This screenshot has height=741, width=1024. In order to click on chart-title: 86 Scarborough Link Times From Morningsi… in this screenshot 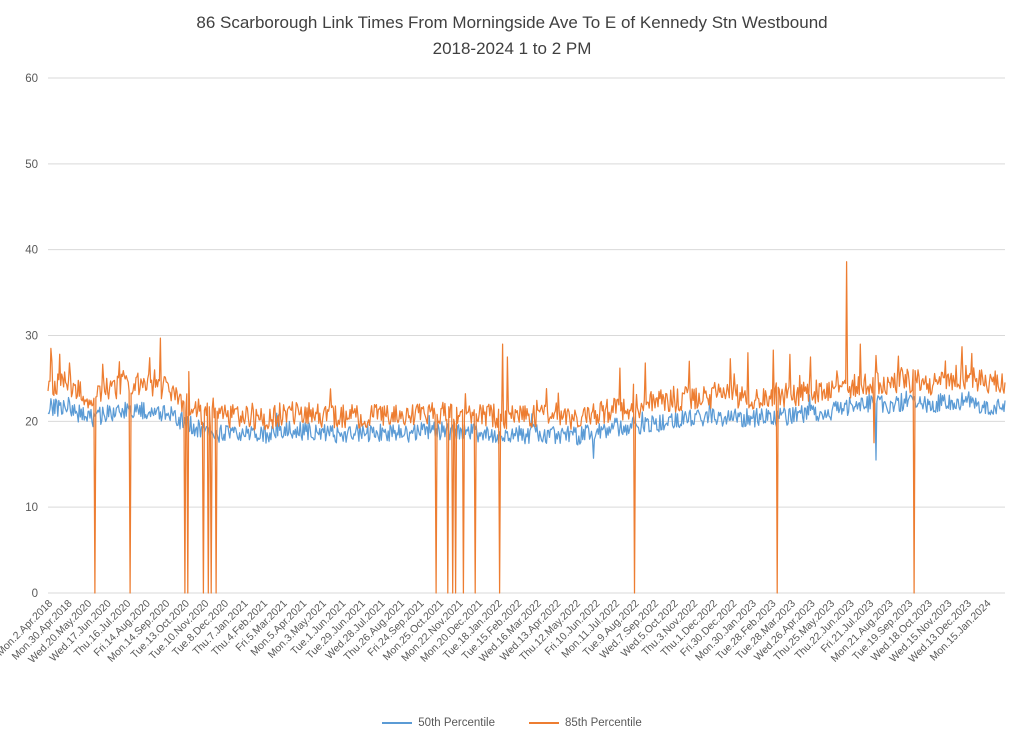, I will do `click(512, 22)`.